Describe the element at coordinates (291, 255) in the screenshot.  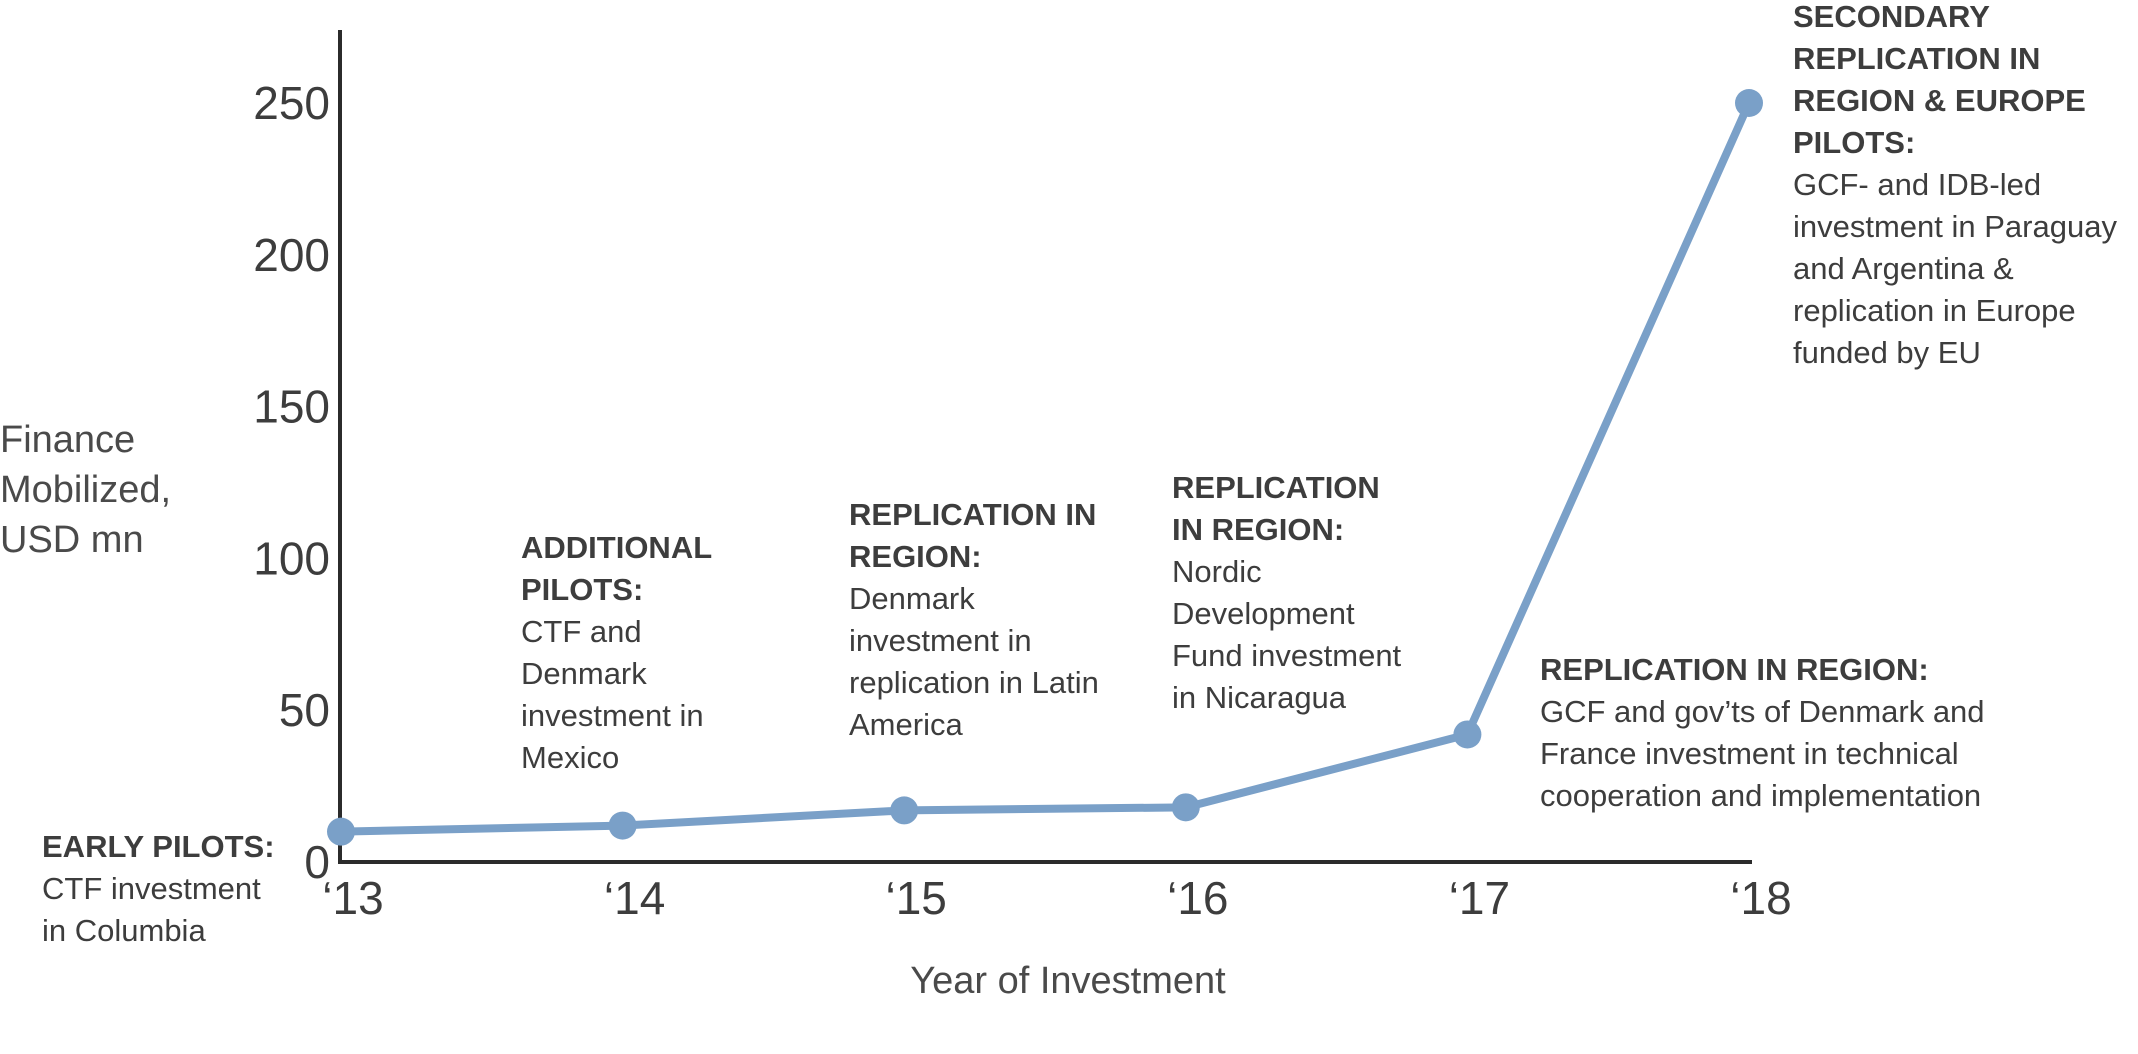
I see `y-tick-label: 200` at that location.